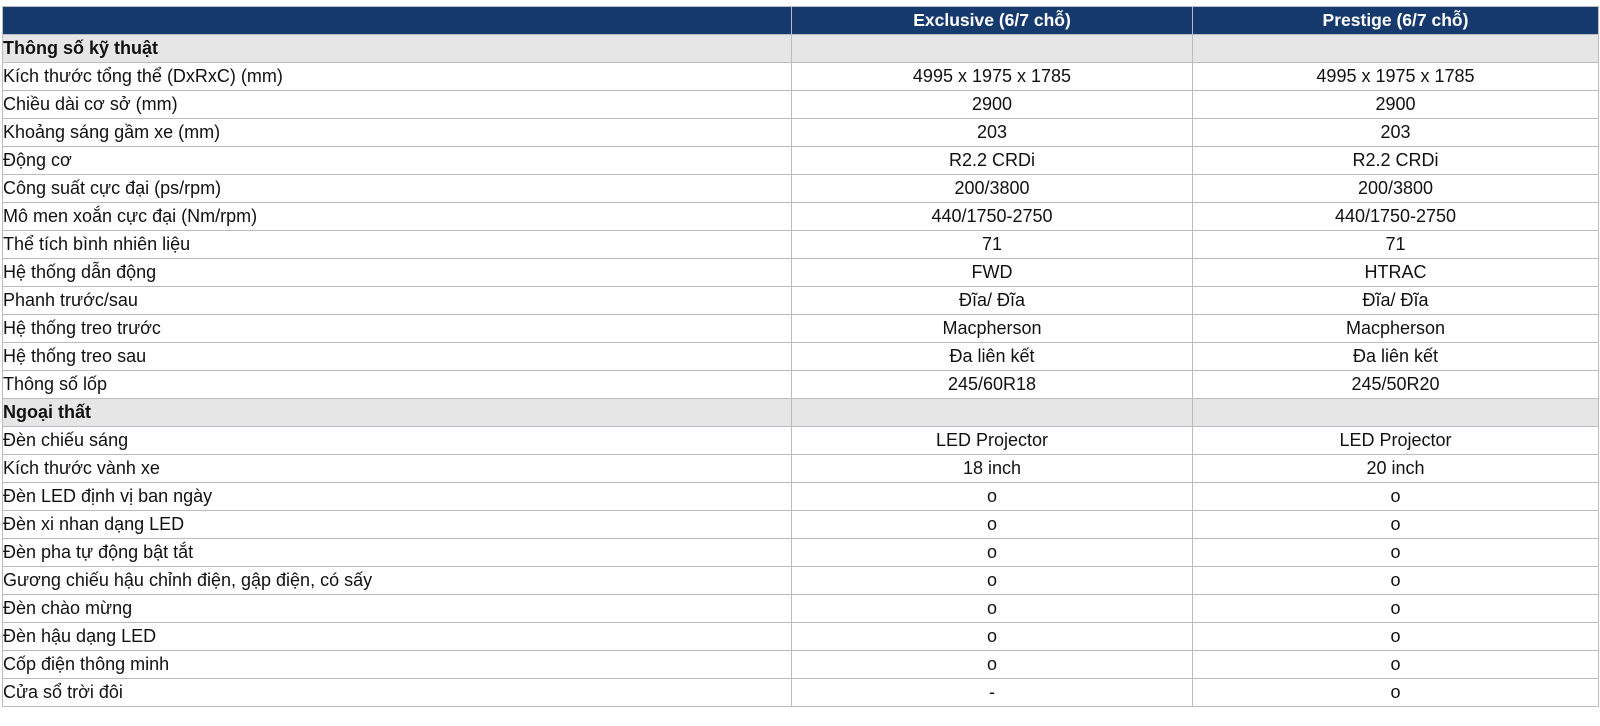  Describe the element at coordinates (397, 692) in the screenshot. I see `spec-label: Cửa sổ trời đôi` at that location.